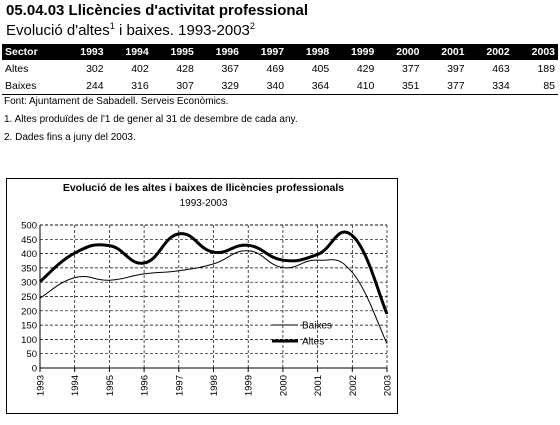  I want to click on table-cell: 307, so click(174, 86).